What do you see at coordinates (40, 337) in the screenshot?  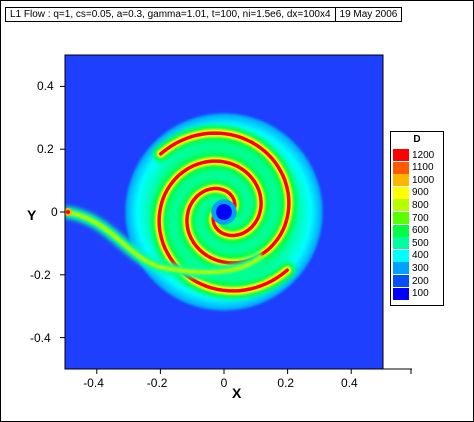 I see `y-tick-label: -0.4` at bounding box center [40, 337].